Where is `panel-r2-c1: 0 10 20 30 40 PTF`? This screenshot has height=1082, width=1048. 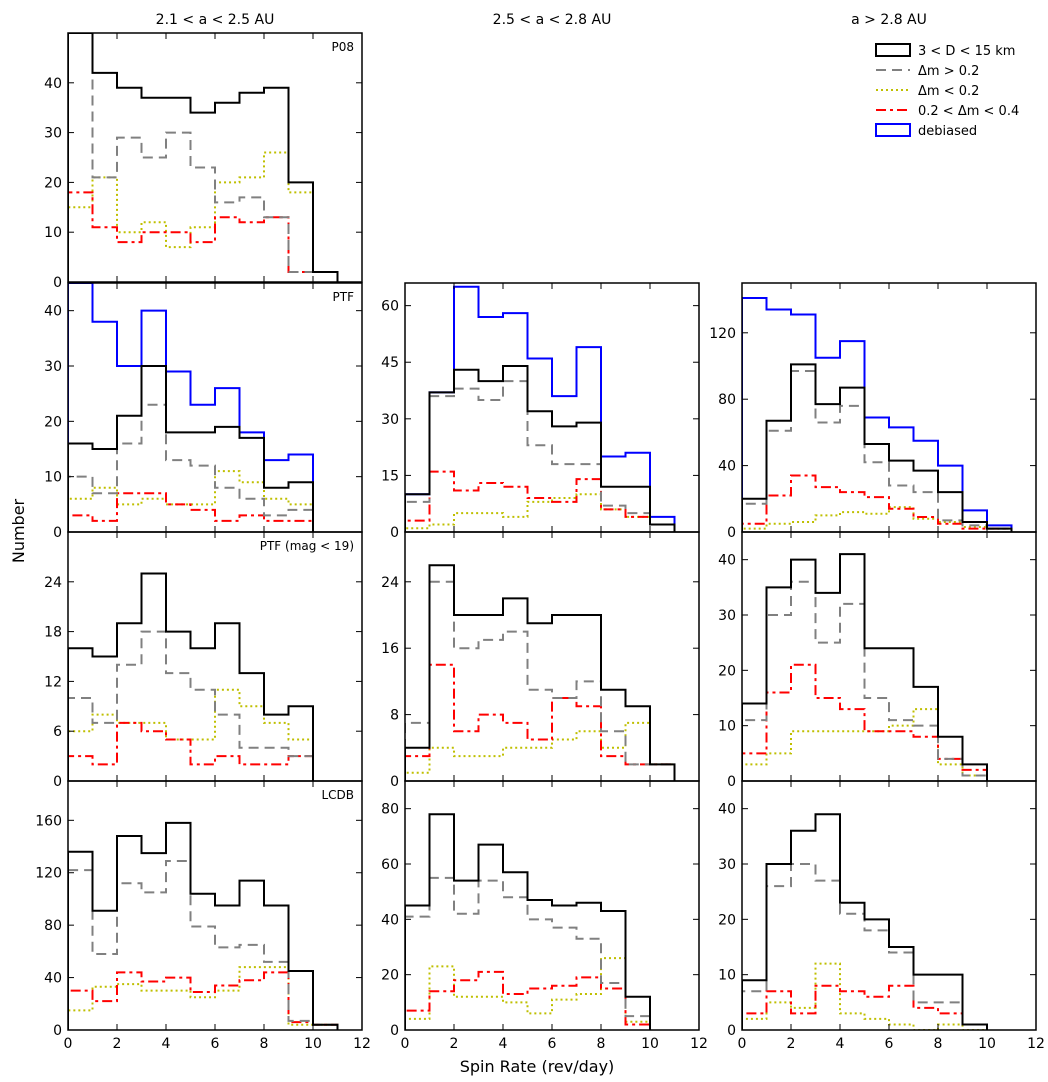 panel-r2-c1: 0 10 20 30 40 PTF is located at coordinates (203, 411).